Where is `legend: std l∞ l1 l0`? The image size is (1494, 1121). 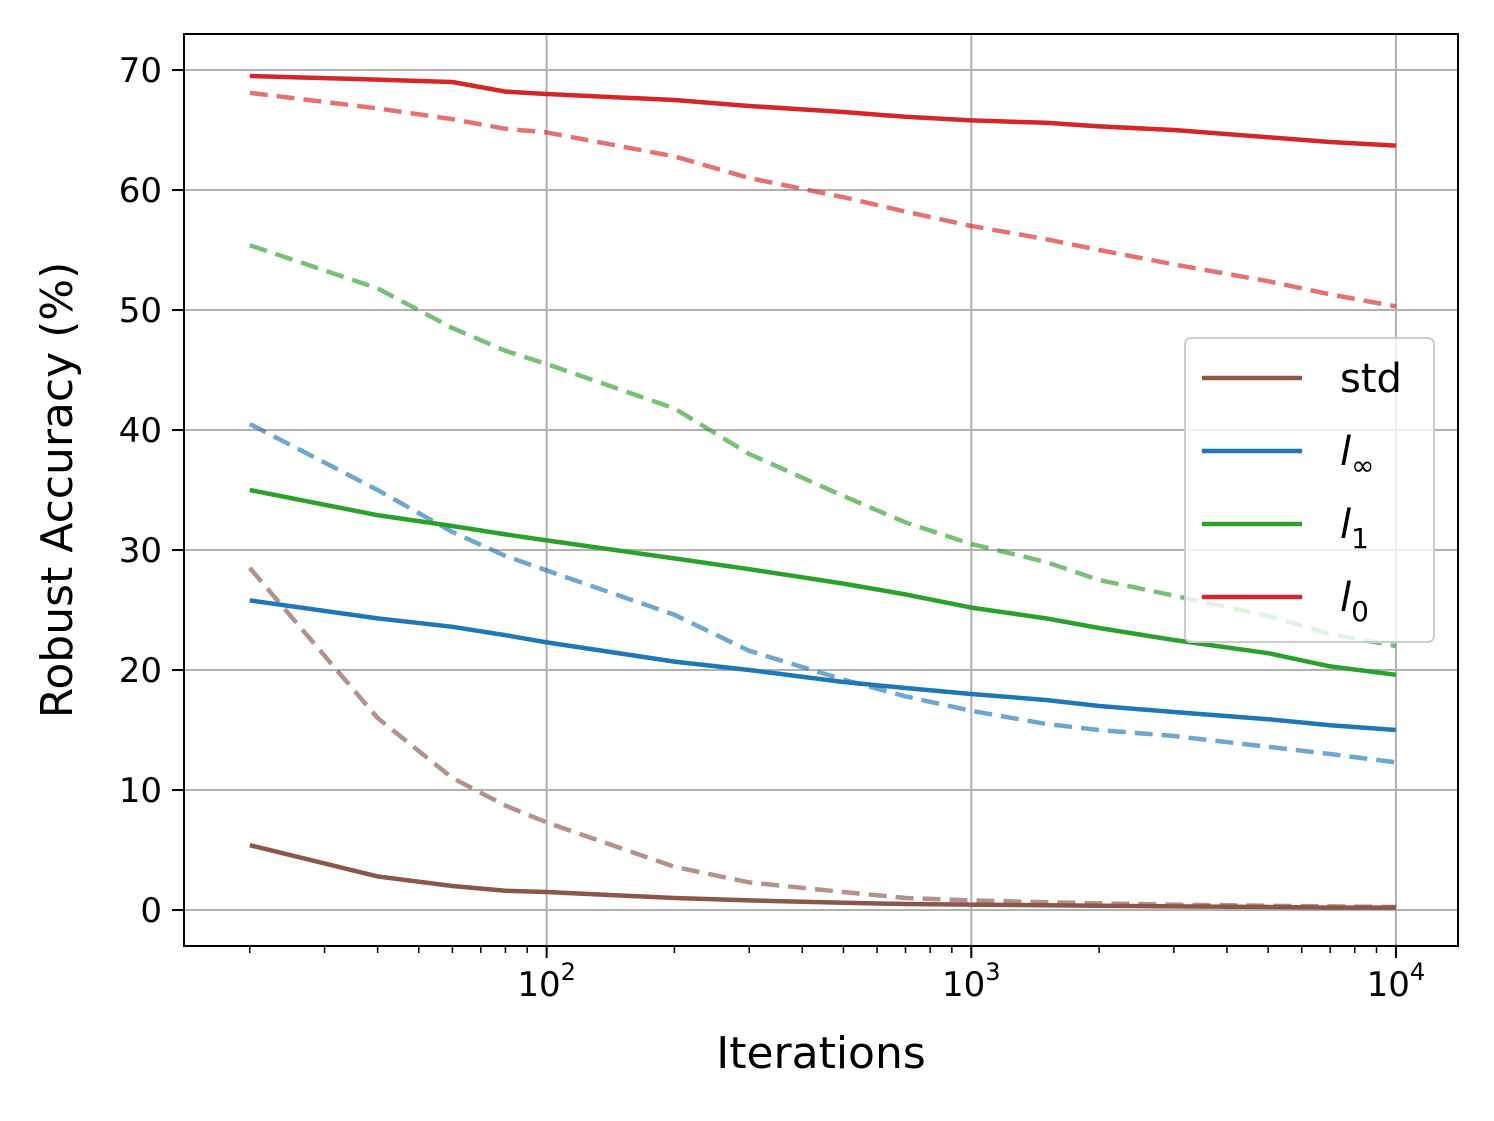 legend: std l∞ l1 l0 is located at coordinates (1309, 490).